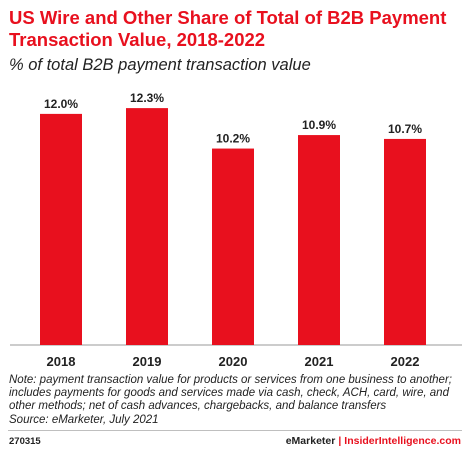 The image size is (470, 454). What do you see at coordinates (160, 65) in the screenshot?
I see `chart-subtitle: % of total B2B payment transaction value` at bounding box center [160, 65].